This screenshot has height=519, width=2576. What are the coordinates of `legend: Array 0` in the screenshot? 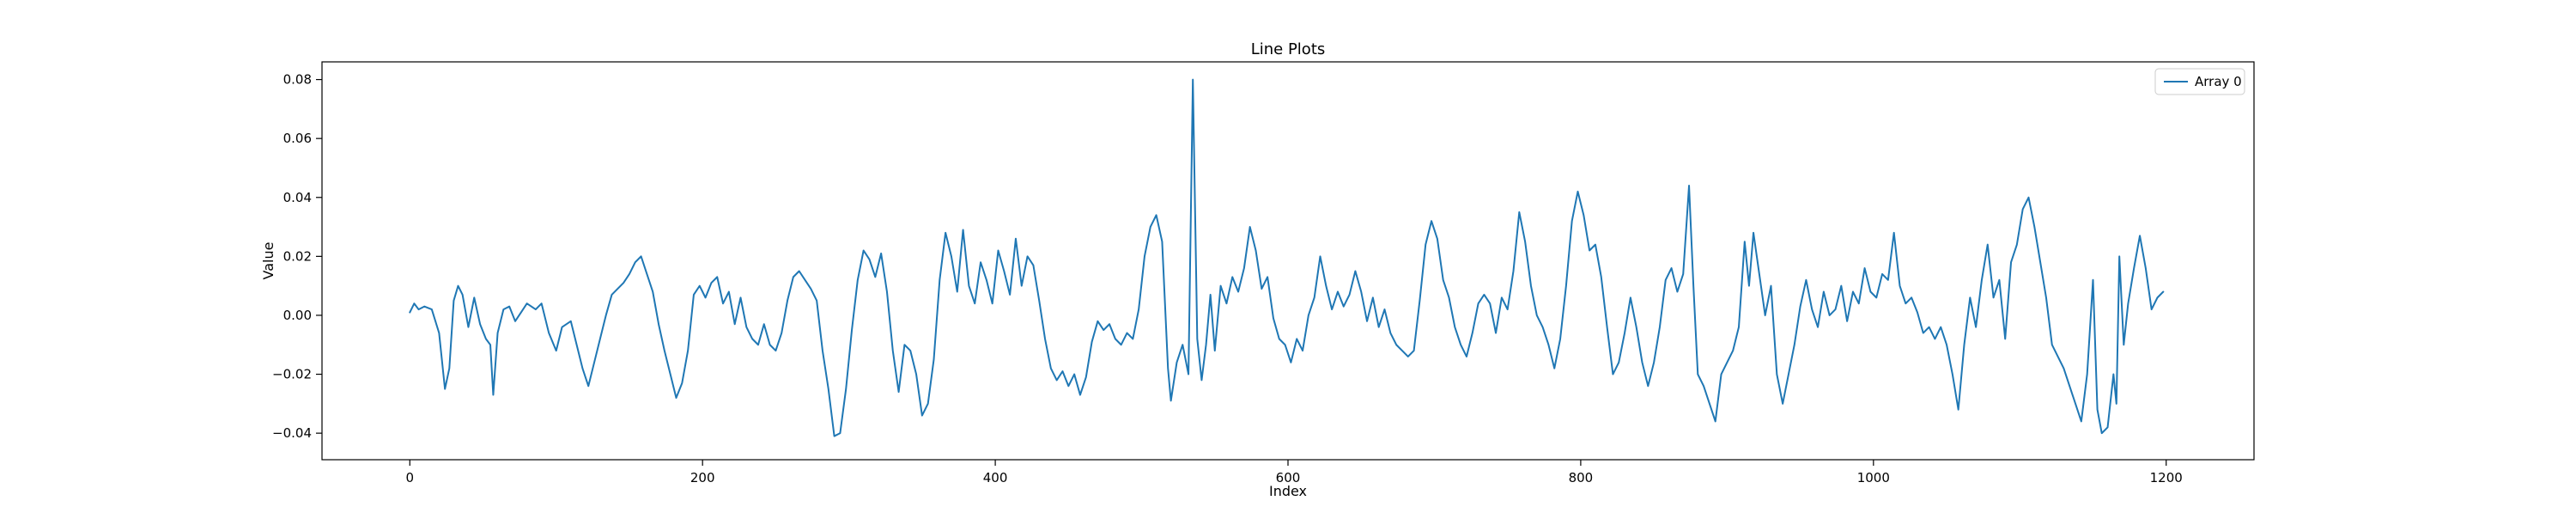 It's located at (2200, 81).